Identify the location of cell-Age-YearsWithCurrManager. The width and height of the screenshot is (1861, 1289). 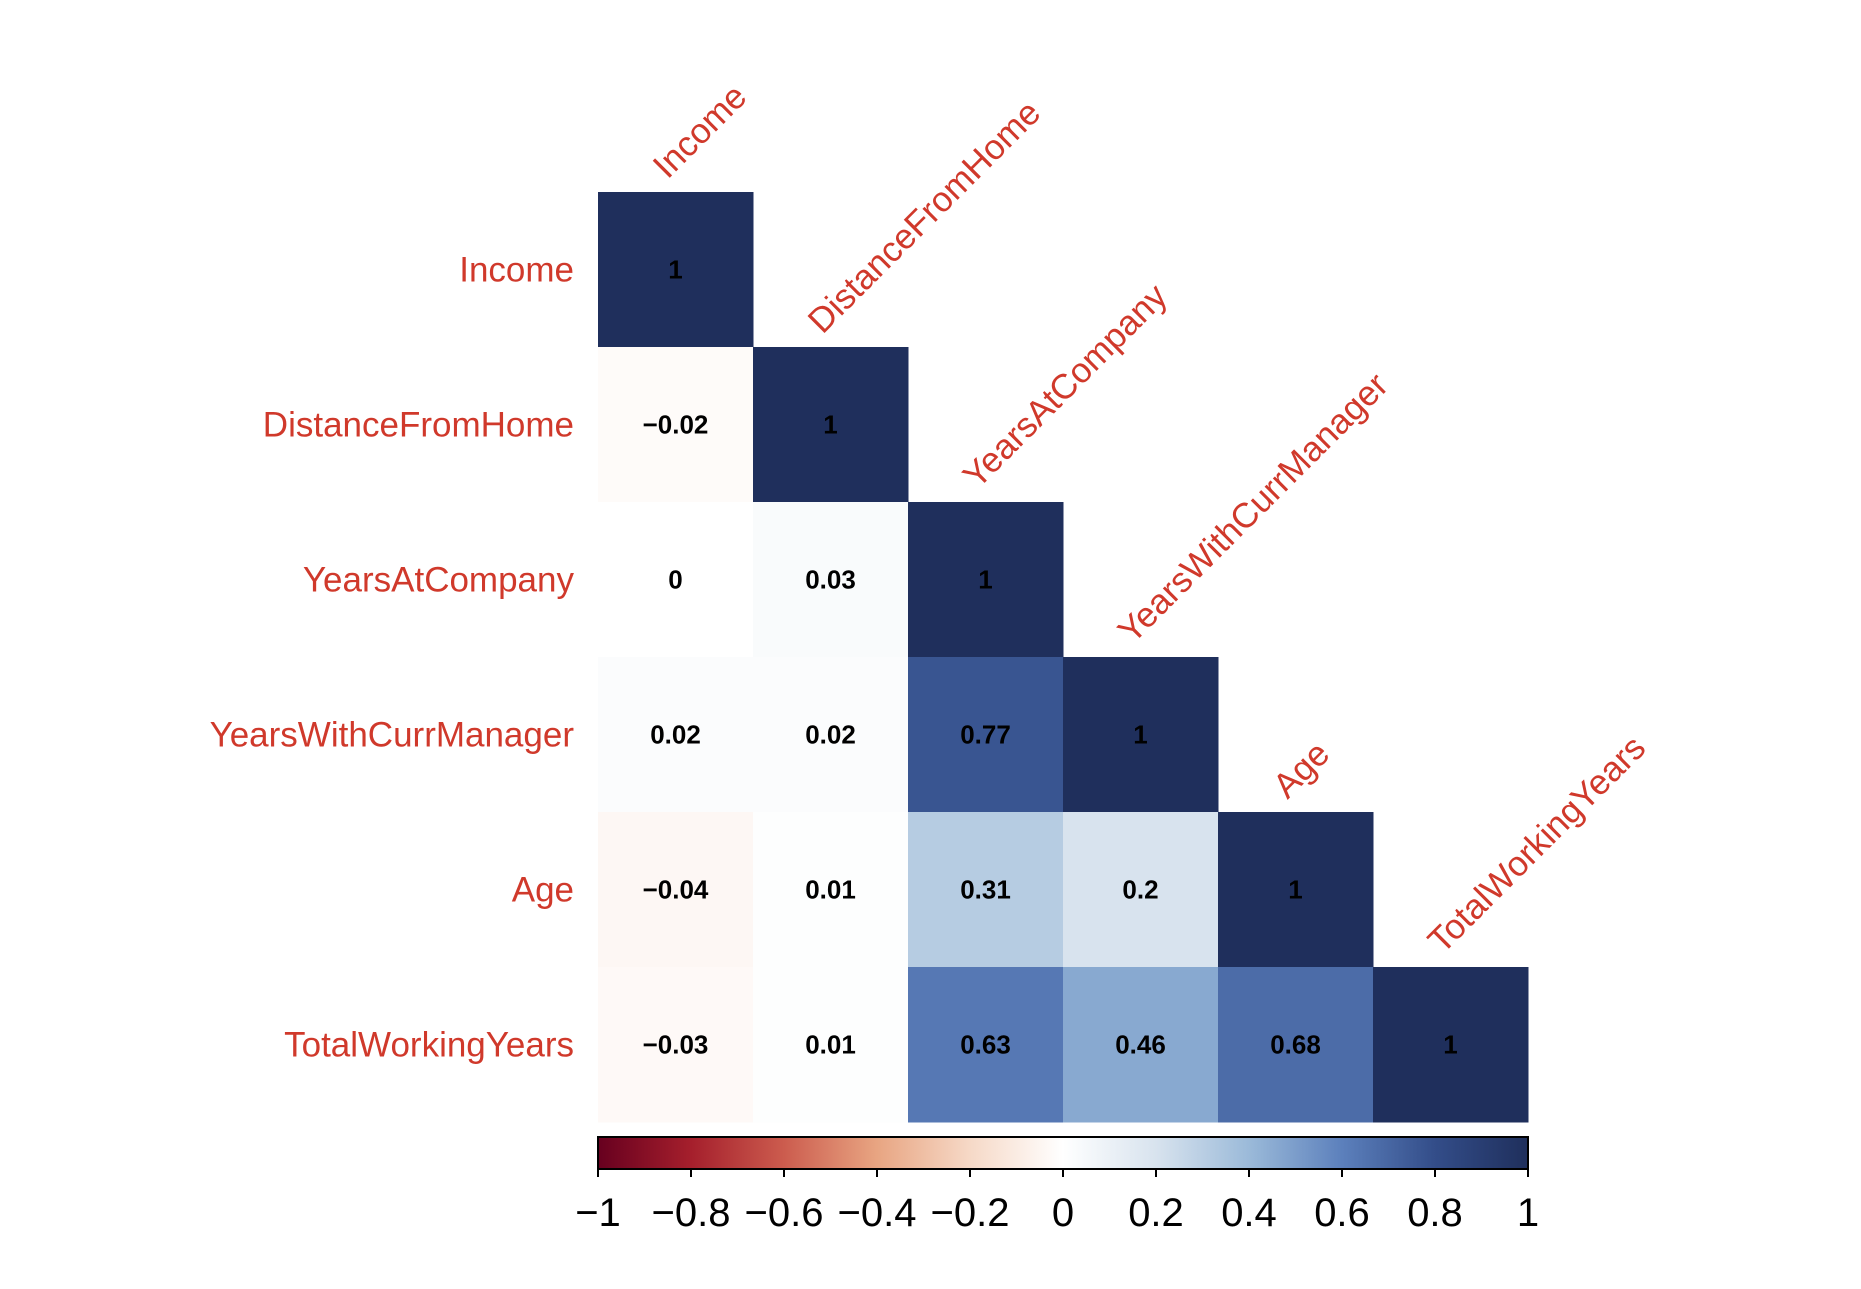
(1141, 890).